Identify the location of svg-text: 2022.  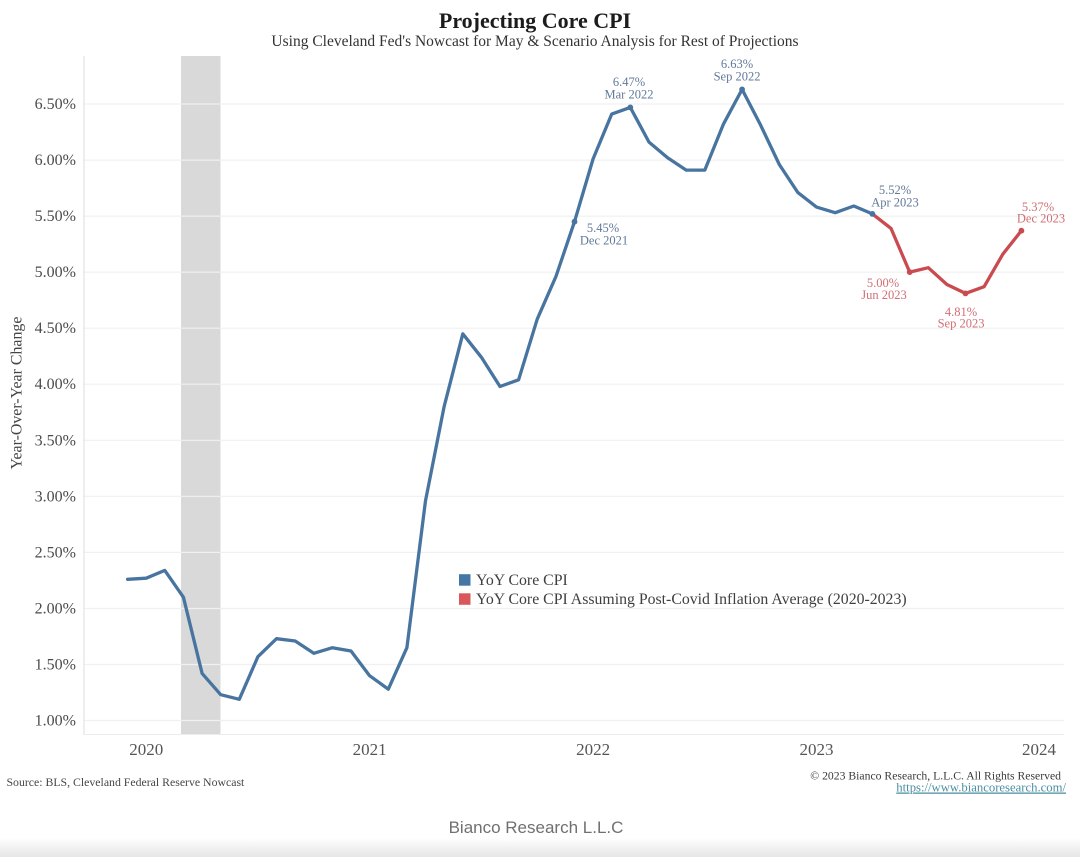
(593, 749).